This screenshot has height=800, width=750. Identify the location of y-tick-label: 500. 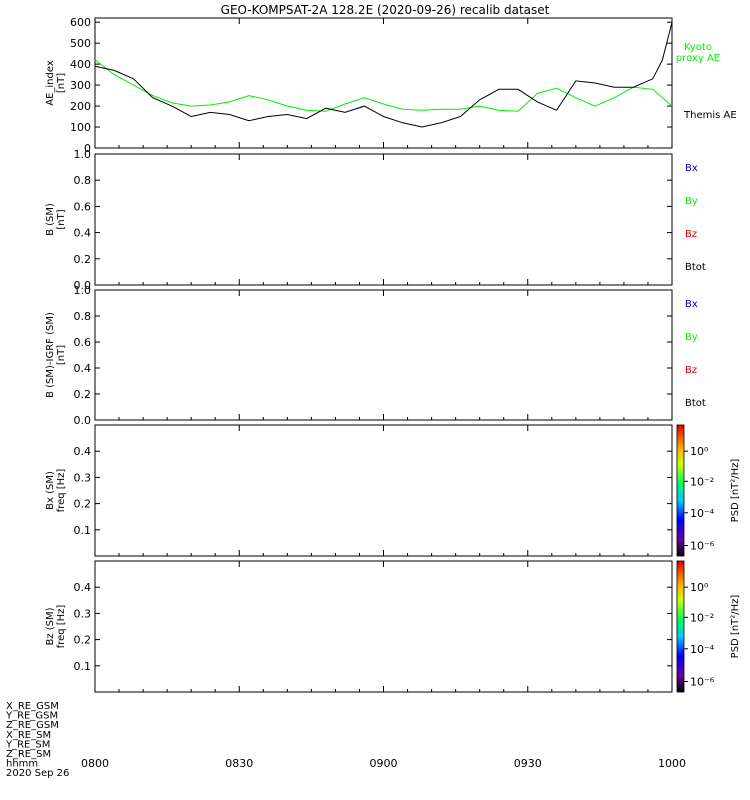
(80, 43).